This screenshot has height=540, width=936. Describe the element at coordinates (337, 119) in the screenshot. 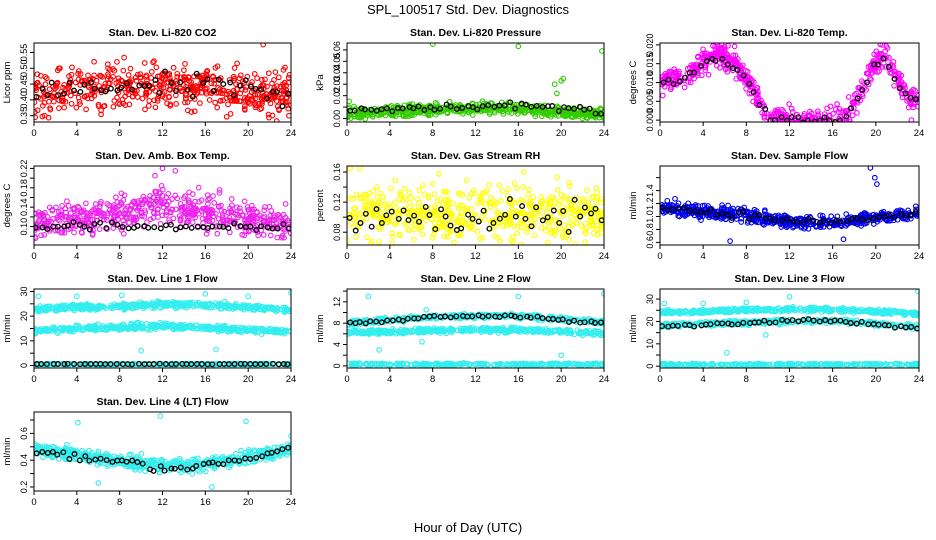

I see `y-tick-label: 0.00` at that location.